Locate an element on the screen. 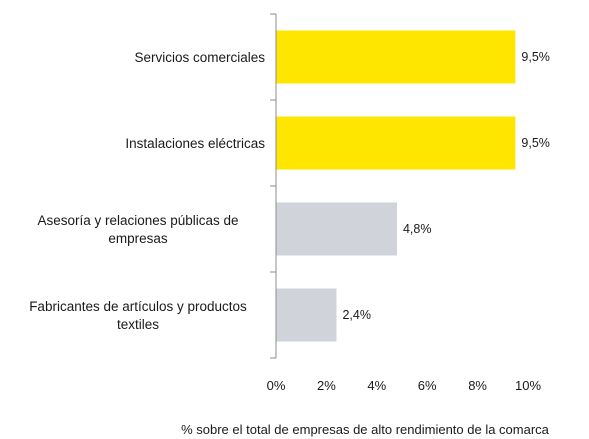 The width and height of the screenshot is (589, 439). data-label-3: 4,8% is located at coordinates (417, 229).